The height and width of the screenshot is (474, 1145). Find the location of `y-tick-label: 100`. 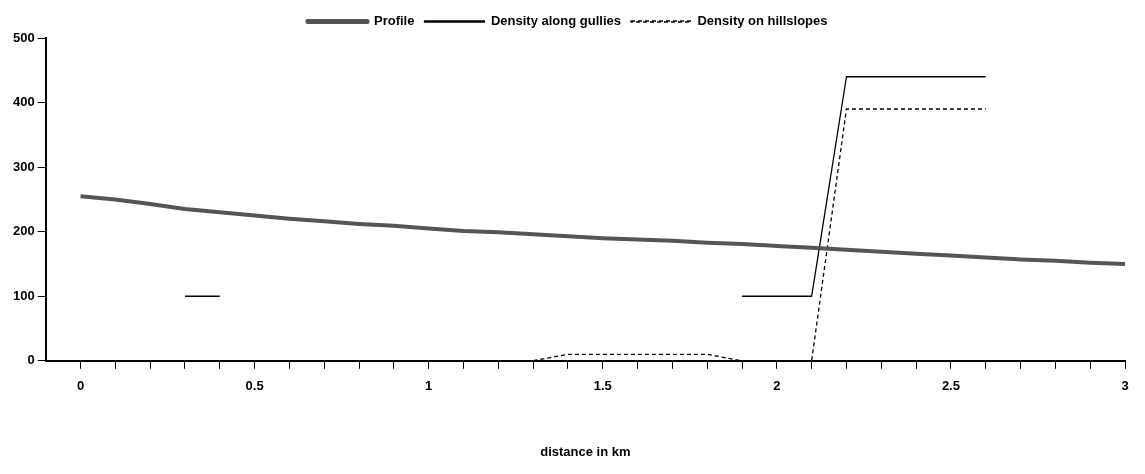

y-tick-label: 100 is located at coordinates (23, 295).